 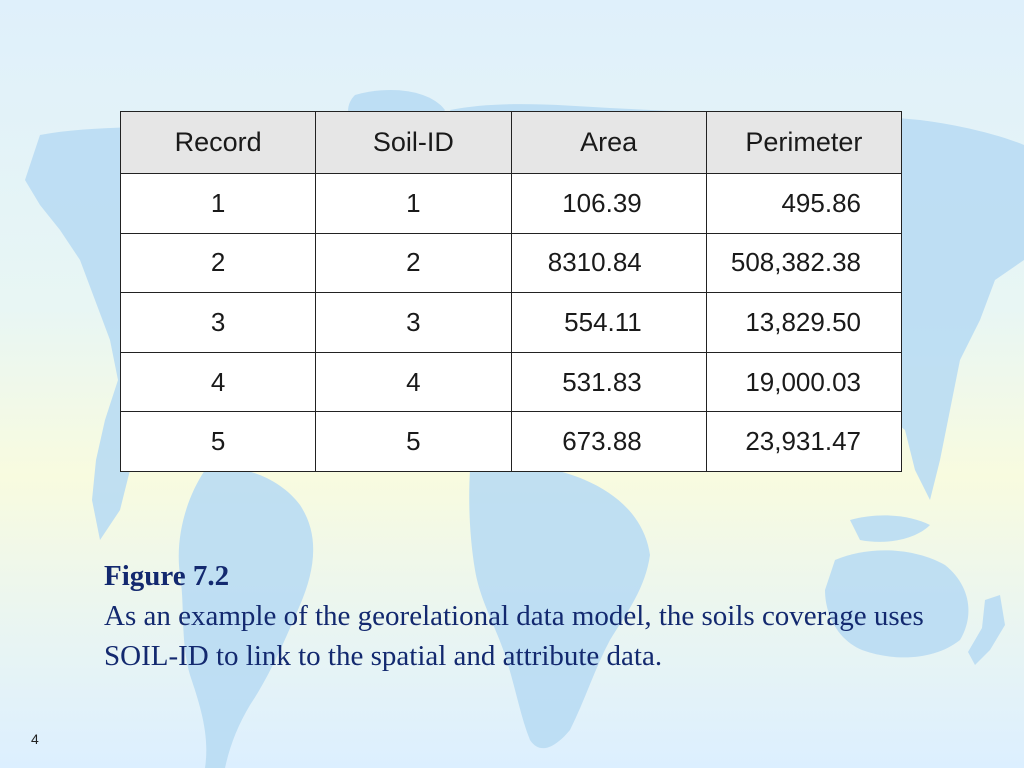 I want to click on header-row: Record Soil-ID Area Perimeter, so click(x=511, y=142).